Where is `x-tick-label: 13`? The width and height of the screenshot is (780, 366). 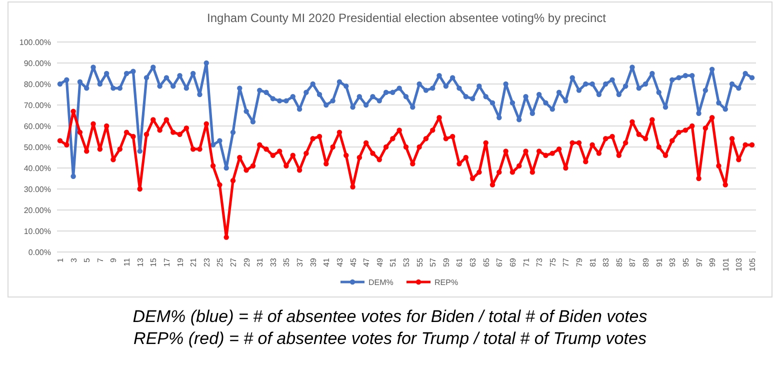
x-tick-label: 13 is located at coordinates (140, 262).